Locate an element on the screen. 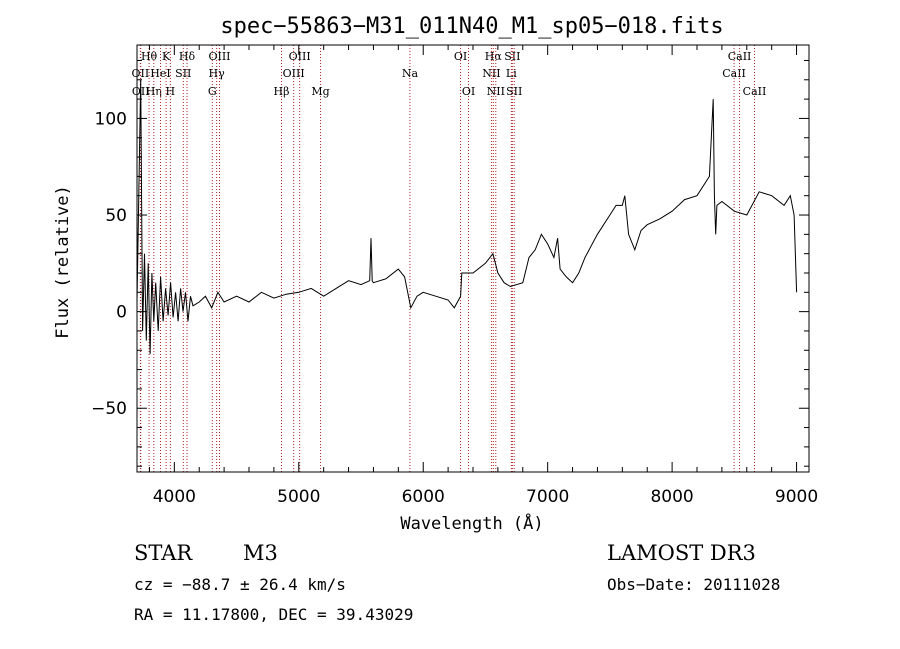 Image resolution: width=900 pixels, height=649 pixels. x-tick-label: 9000 is located at coordinates (796, 497).